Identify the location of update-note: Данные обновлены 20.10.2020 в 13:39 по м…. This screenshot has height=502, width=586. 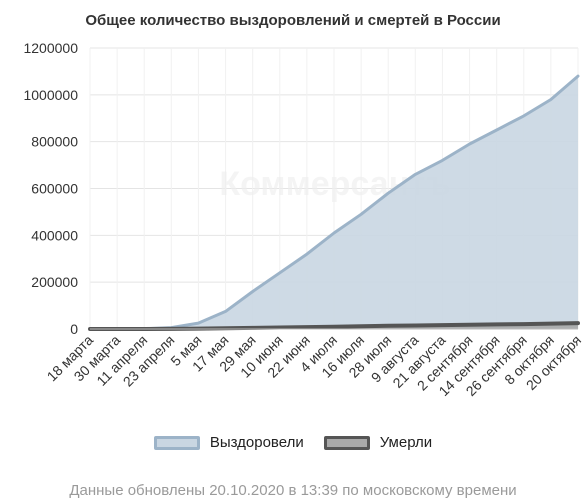
(293, 490).